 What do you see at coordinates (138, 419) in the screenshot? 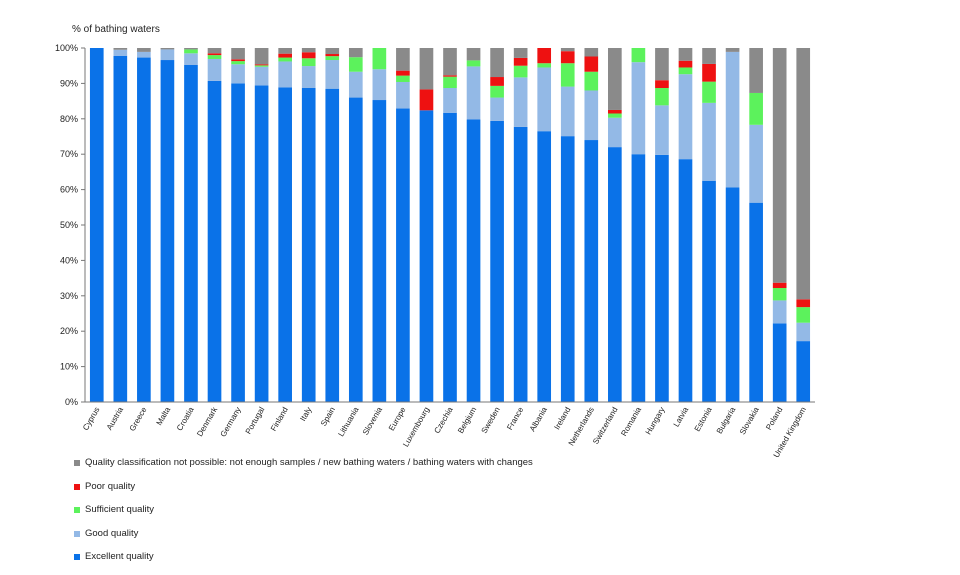
I see `x-tick-label: Greece` at bounding box center [138, 419].